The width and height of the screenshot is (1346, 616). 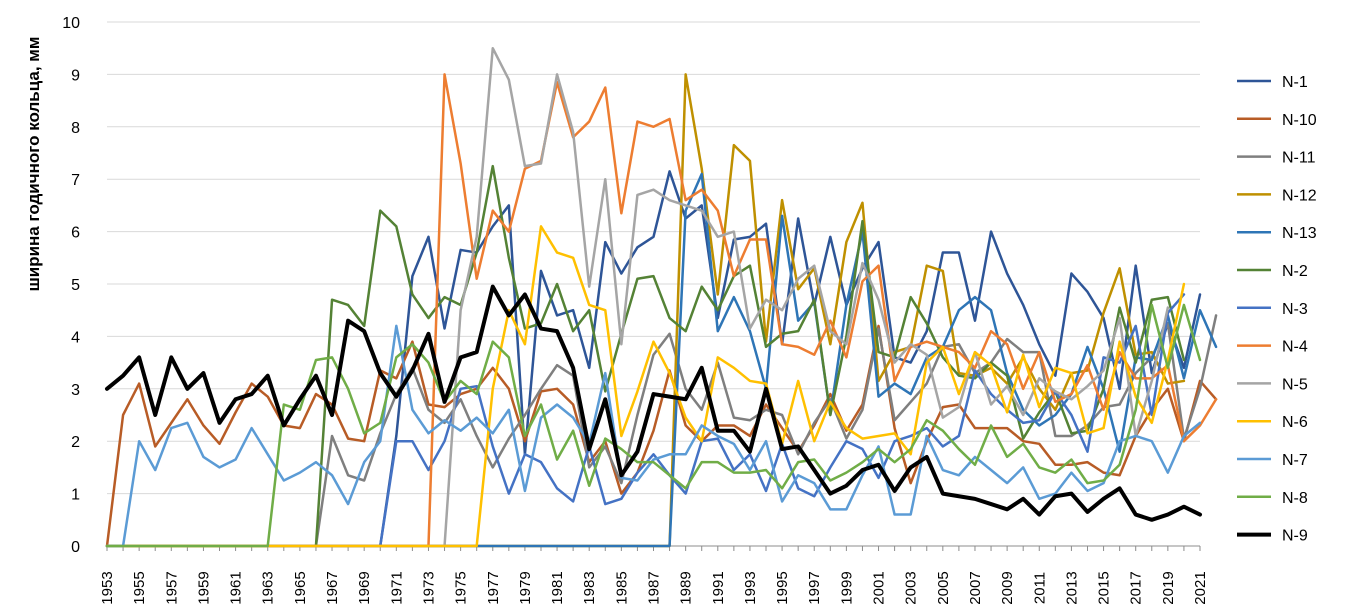 I want to click on x-tick-label: 1965, so click(x=300, y=587).